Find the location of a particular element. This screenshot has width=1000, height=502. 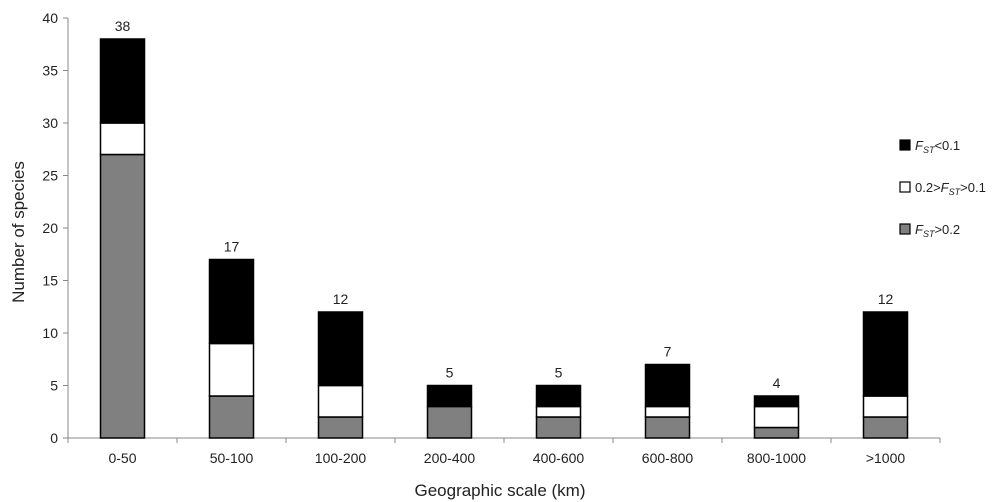

x-tick-label: 600-800 is located at coordinates (668, 458).